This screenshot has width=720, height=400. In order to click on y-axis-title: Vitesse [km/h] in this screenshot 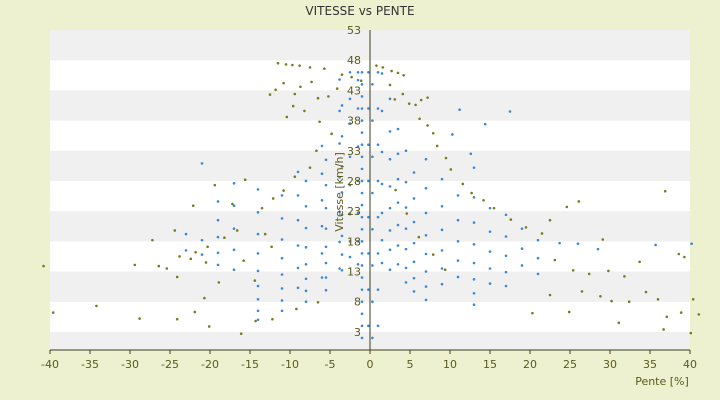, I will do `click(339, 192)`.